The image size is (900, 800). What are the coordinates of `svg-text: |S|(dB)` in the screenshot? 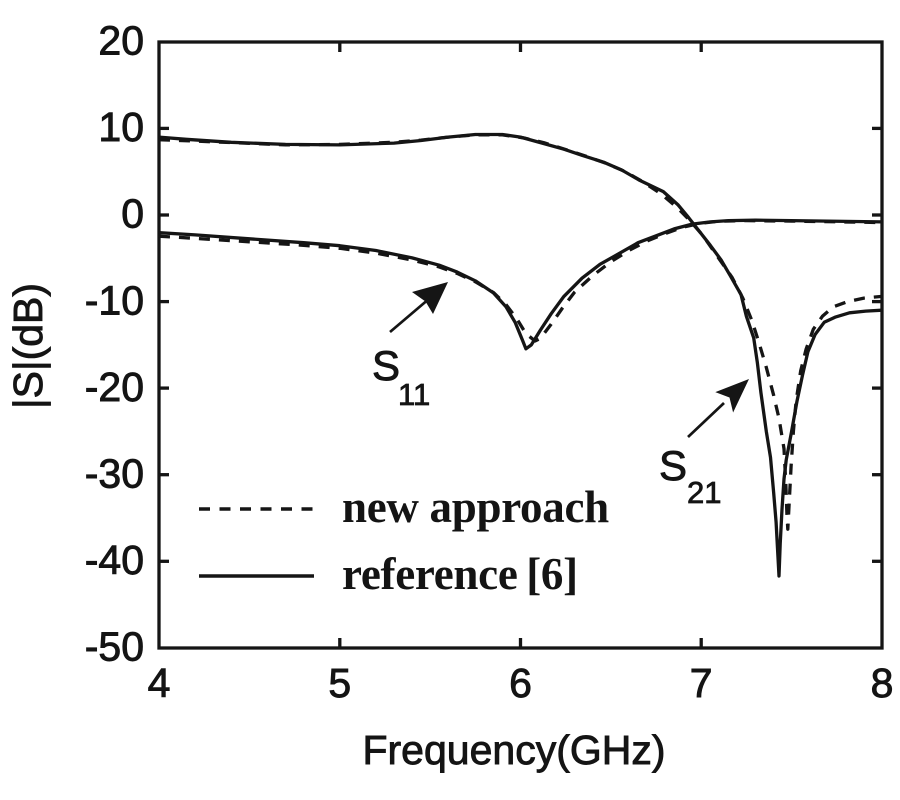 It's located at (28, 346).